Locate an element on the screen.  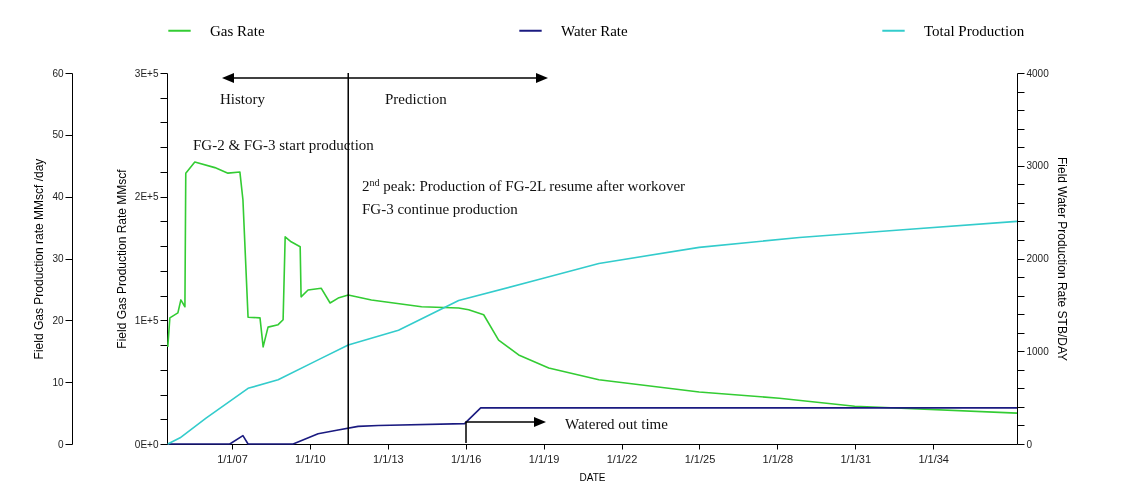
annotation: Watered out time is located at coordinates (617, 424).